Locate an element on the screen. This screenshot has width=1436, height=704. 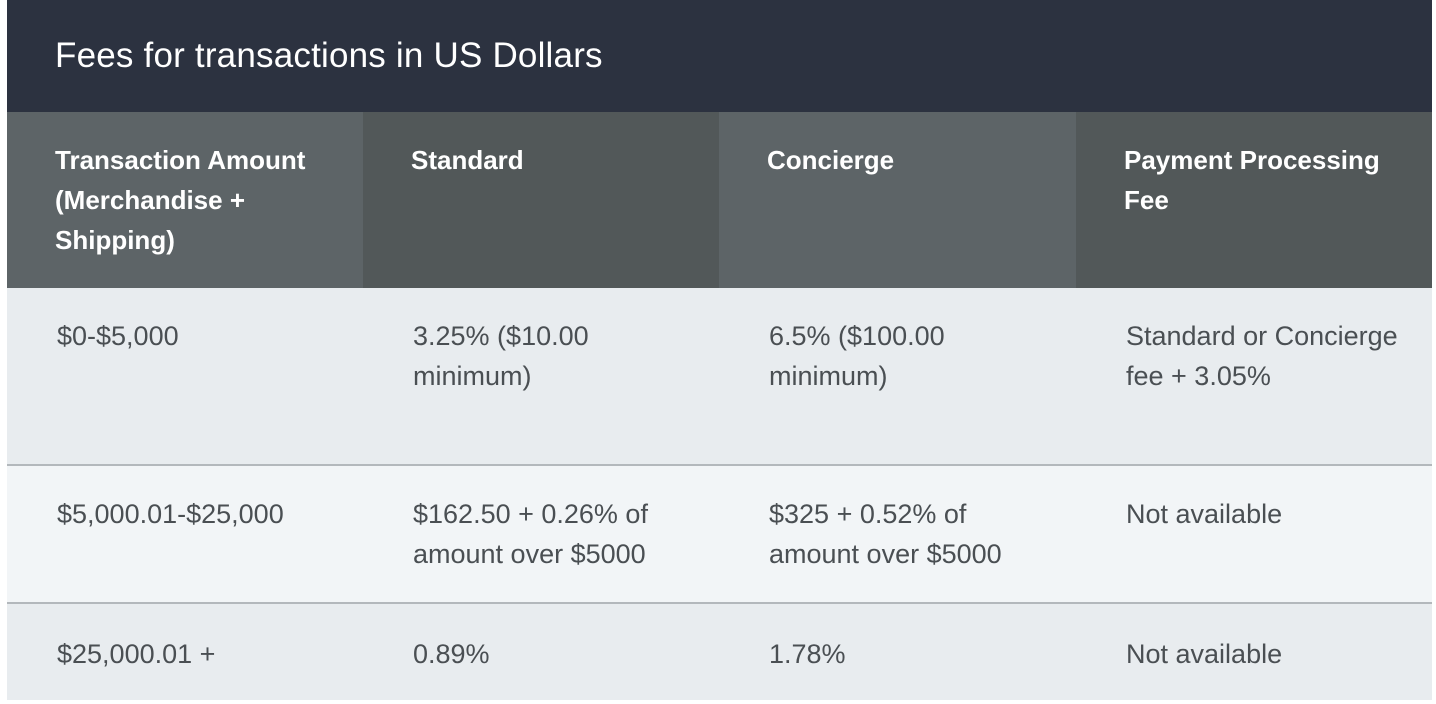
cell-concierge: 1.78% is located at coordinates (897, 651).